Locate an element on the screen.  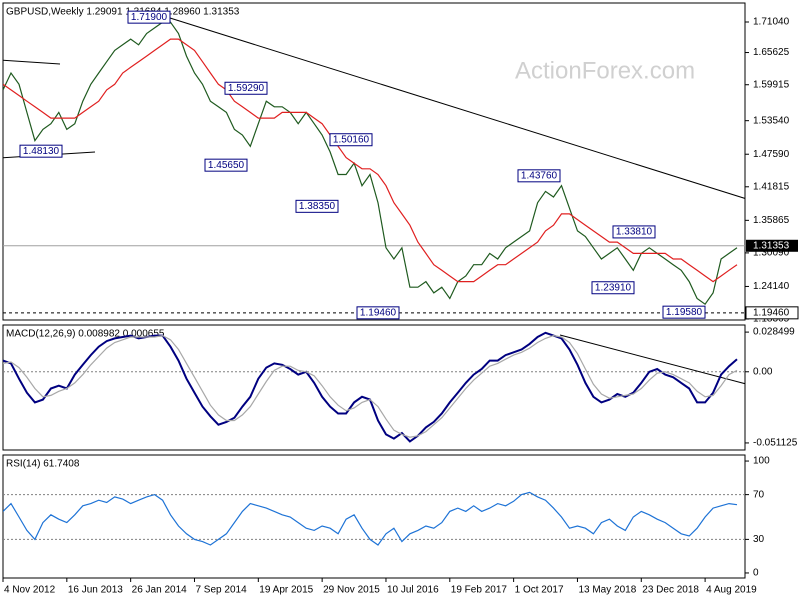
x-tick-label: 19 Apr 2015 is located at coordinates (286, 590).